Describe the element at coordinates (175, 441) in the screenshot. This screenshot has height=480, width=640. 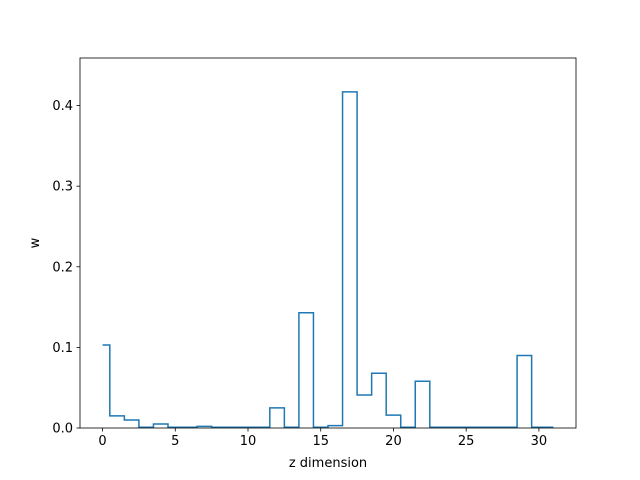
I see `x-tick-label: 5` at that location.